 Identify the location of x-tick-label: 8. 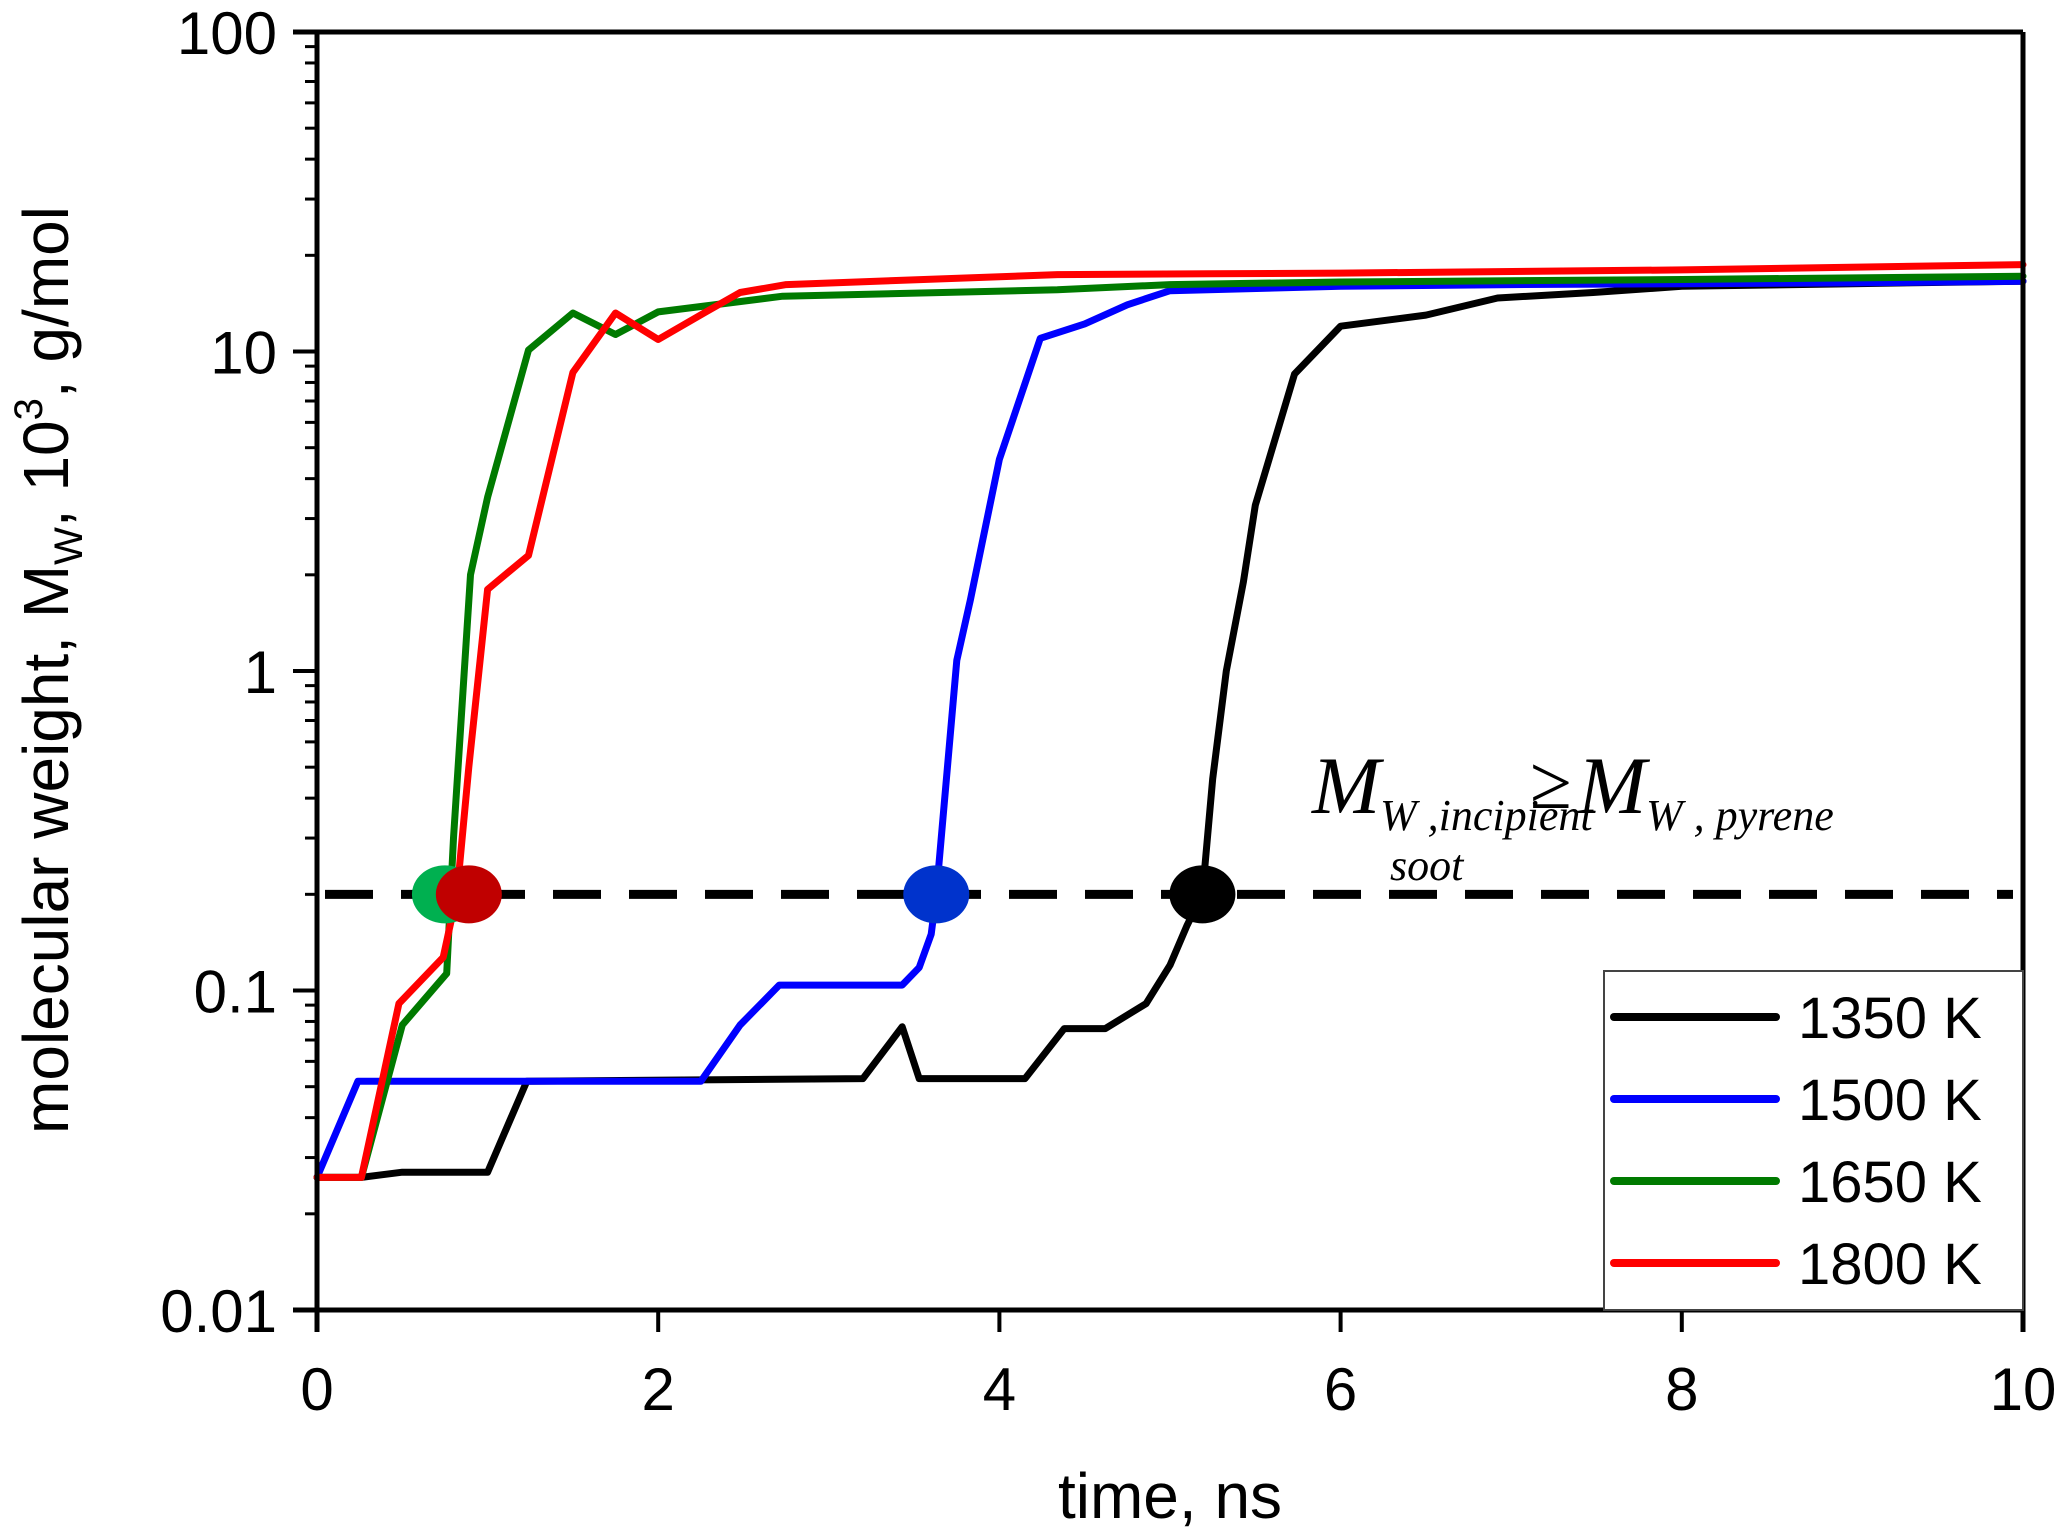
(1681, 1389).